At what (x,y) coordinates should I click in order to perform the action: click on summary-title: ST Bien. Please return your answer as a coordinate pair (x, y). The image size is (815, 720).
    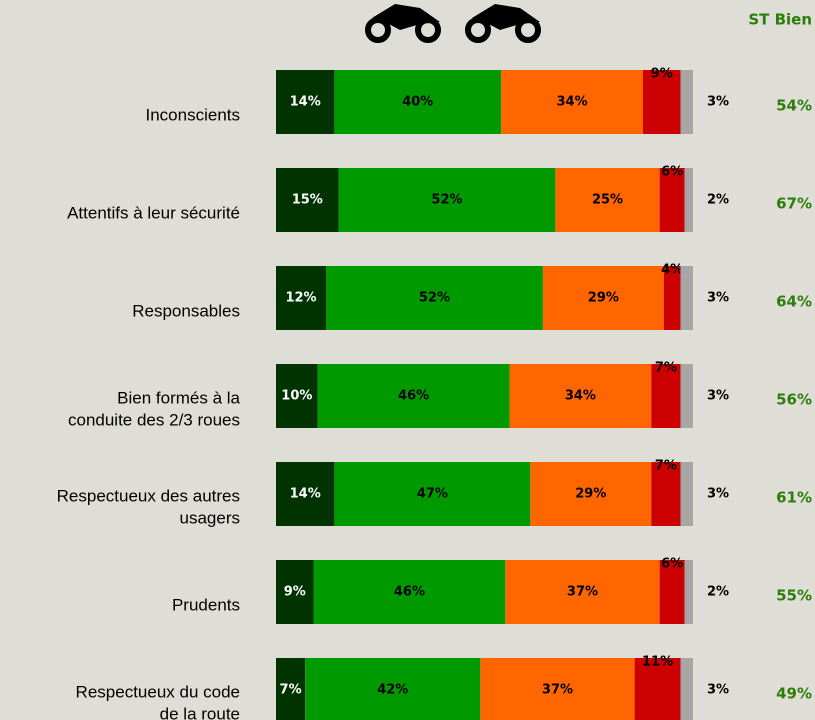
    Looking at the image, I should click on (780, 20).